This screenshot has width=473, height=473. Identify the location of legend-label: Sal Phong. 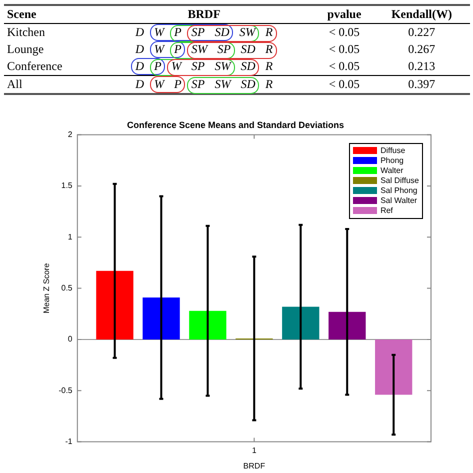
(399, 191).